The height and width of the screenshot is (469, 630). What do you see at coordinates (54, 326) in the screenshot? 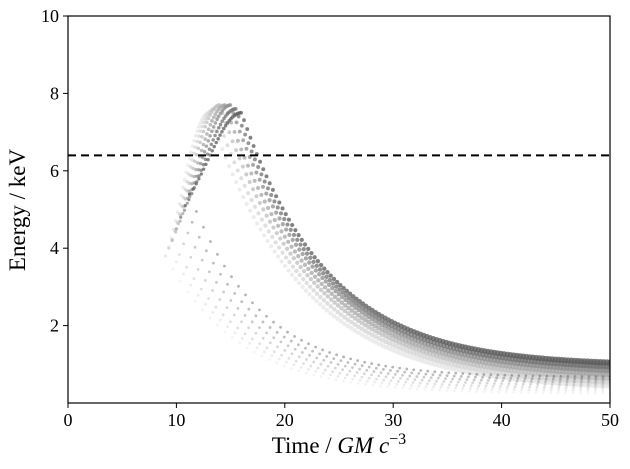
I see `y-tick-label: 2` at bounding box center [54, 326].